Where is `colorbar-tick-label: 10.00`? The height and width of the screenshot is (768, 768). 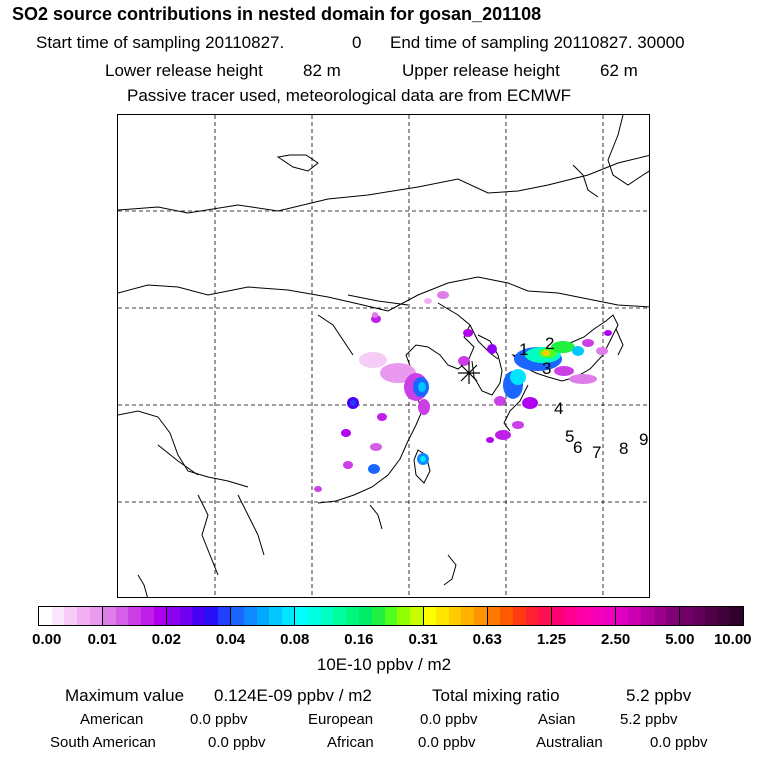 colorbar-tick-label: 10.00 is located at coordinates (732, 639).